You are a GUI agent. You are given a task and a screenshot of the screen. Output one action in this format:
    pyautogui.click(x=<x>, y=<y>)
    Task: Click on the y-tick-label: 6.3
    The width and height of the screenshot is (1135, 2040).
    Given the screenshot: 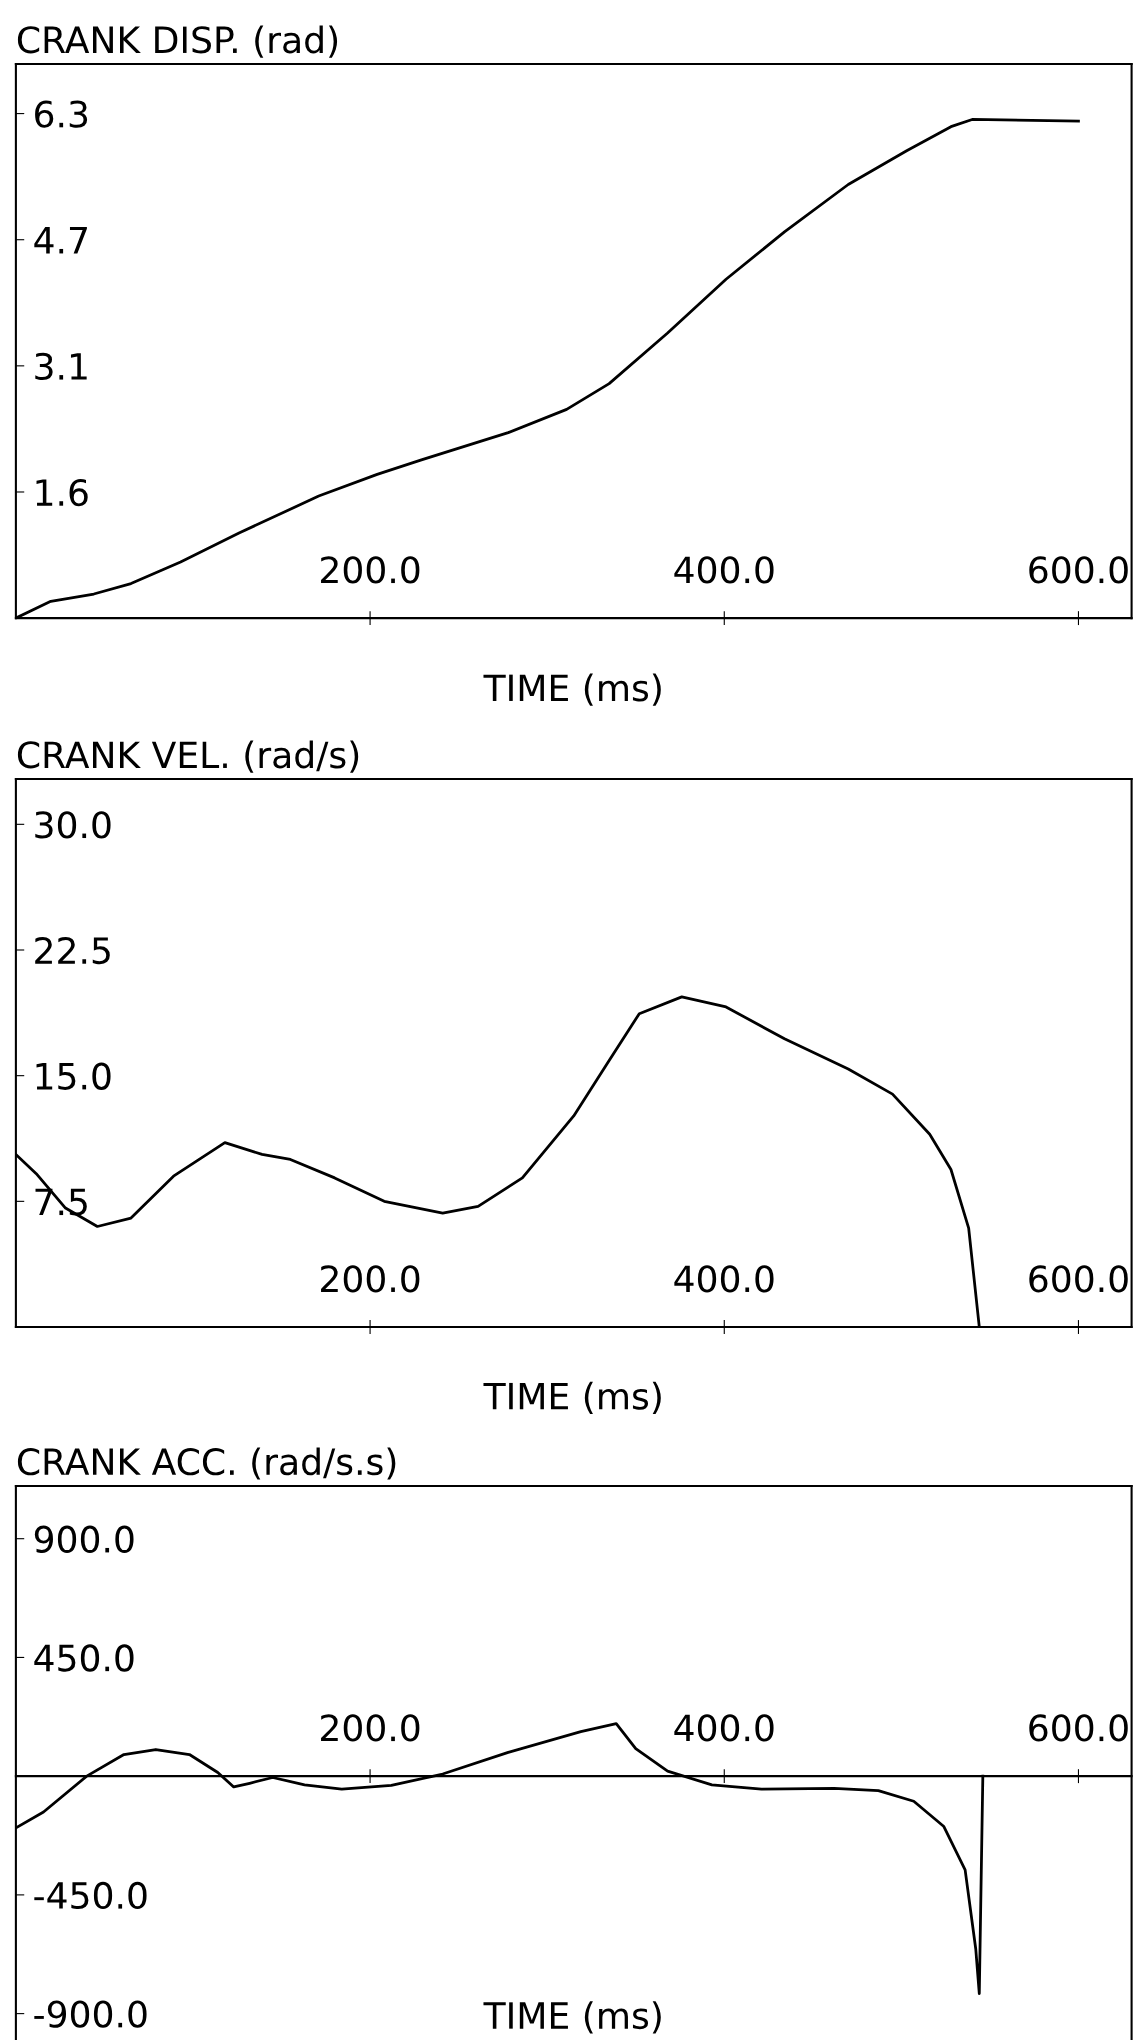 What is the action you would take?
    pyautogui.click(x=61, y=114)
    